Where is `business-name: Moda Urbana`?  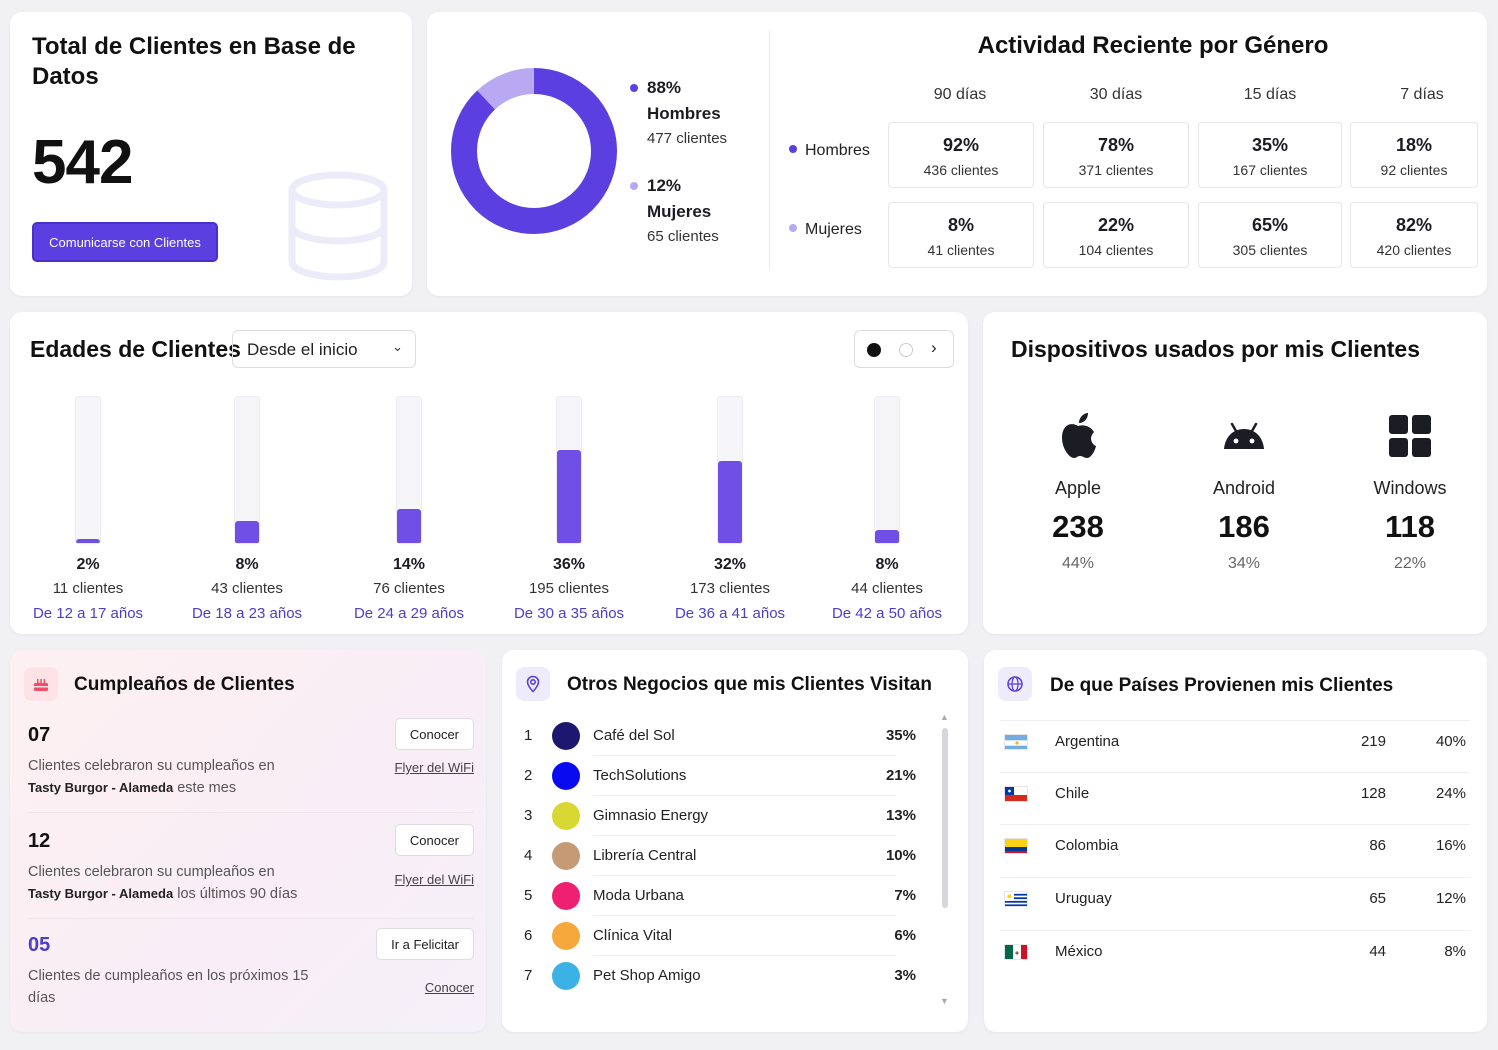
business-name: Moda Urbana is located at coordinates (638, 895).